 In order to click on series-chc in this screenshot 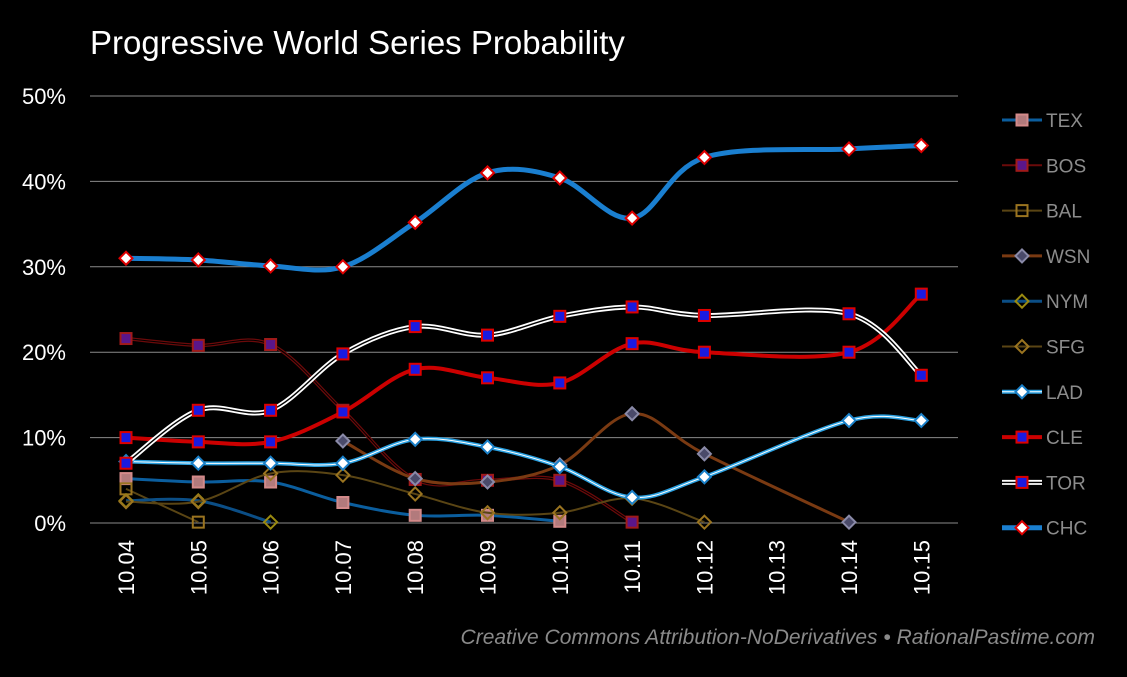, I will do `click(524, 206)`.